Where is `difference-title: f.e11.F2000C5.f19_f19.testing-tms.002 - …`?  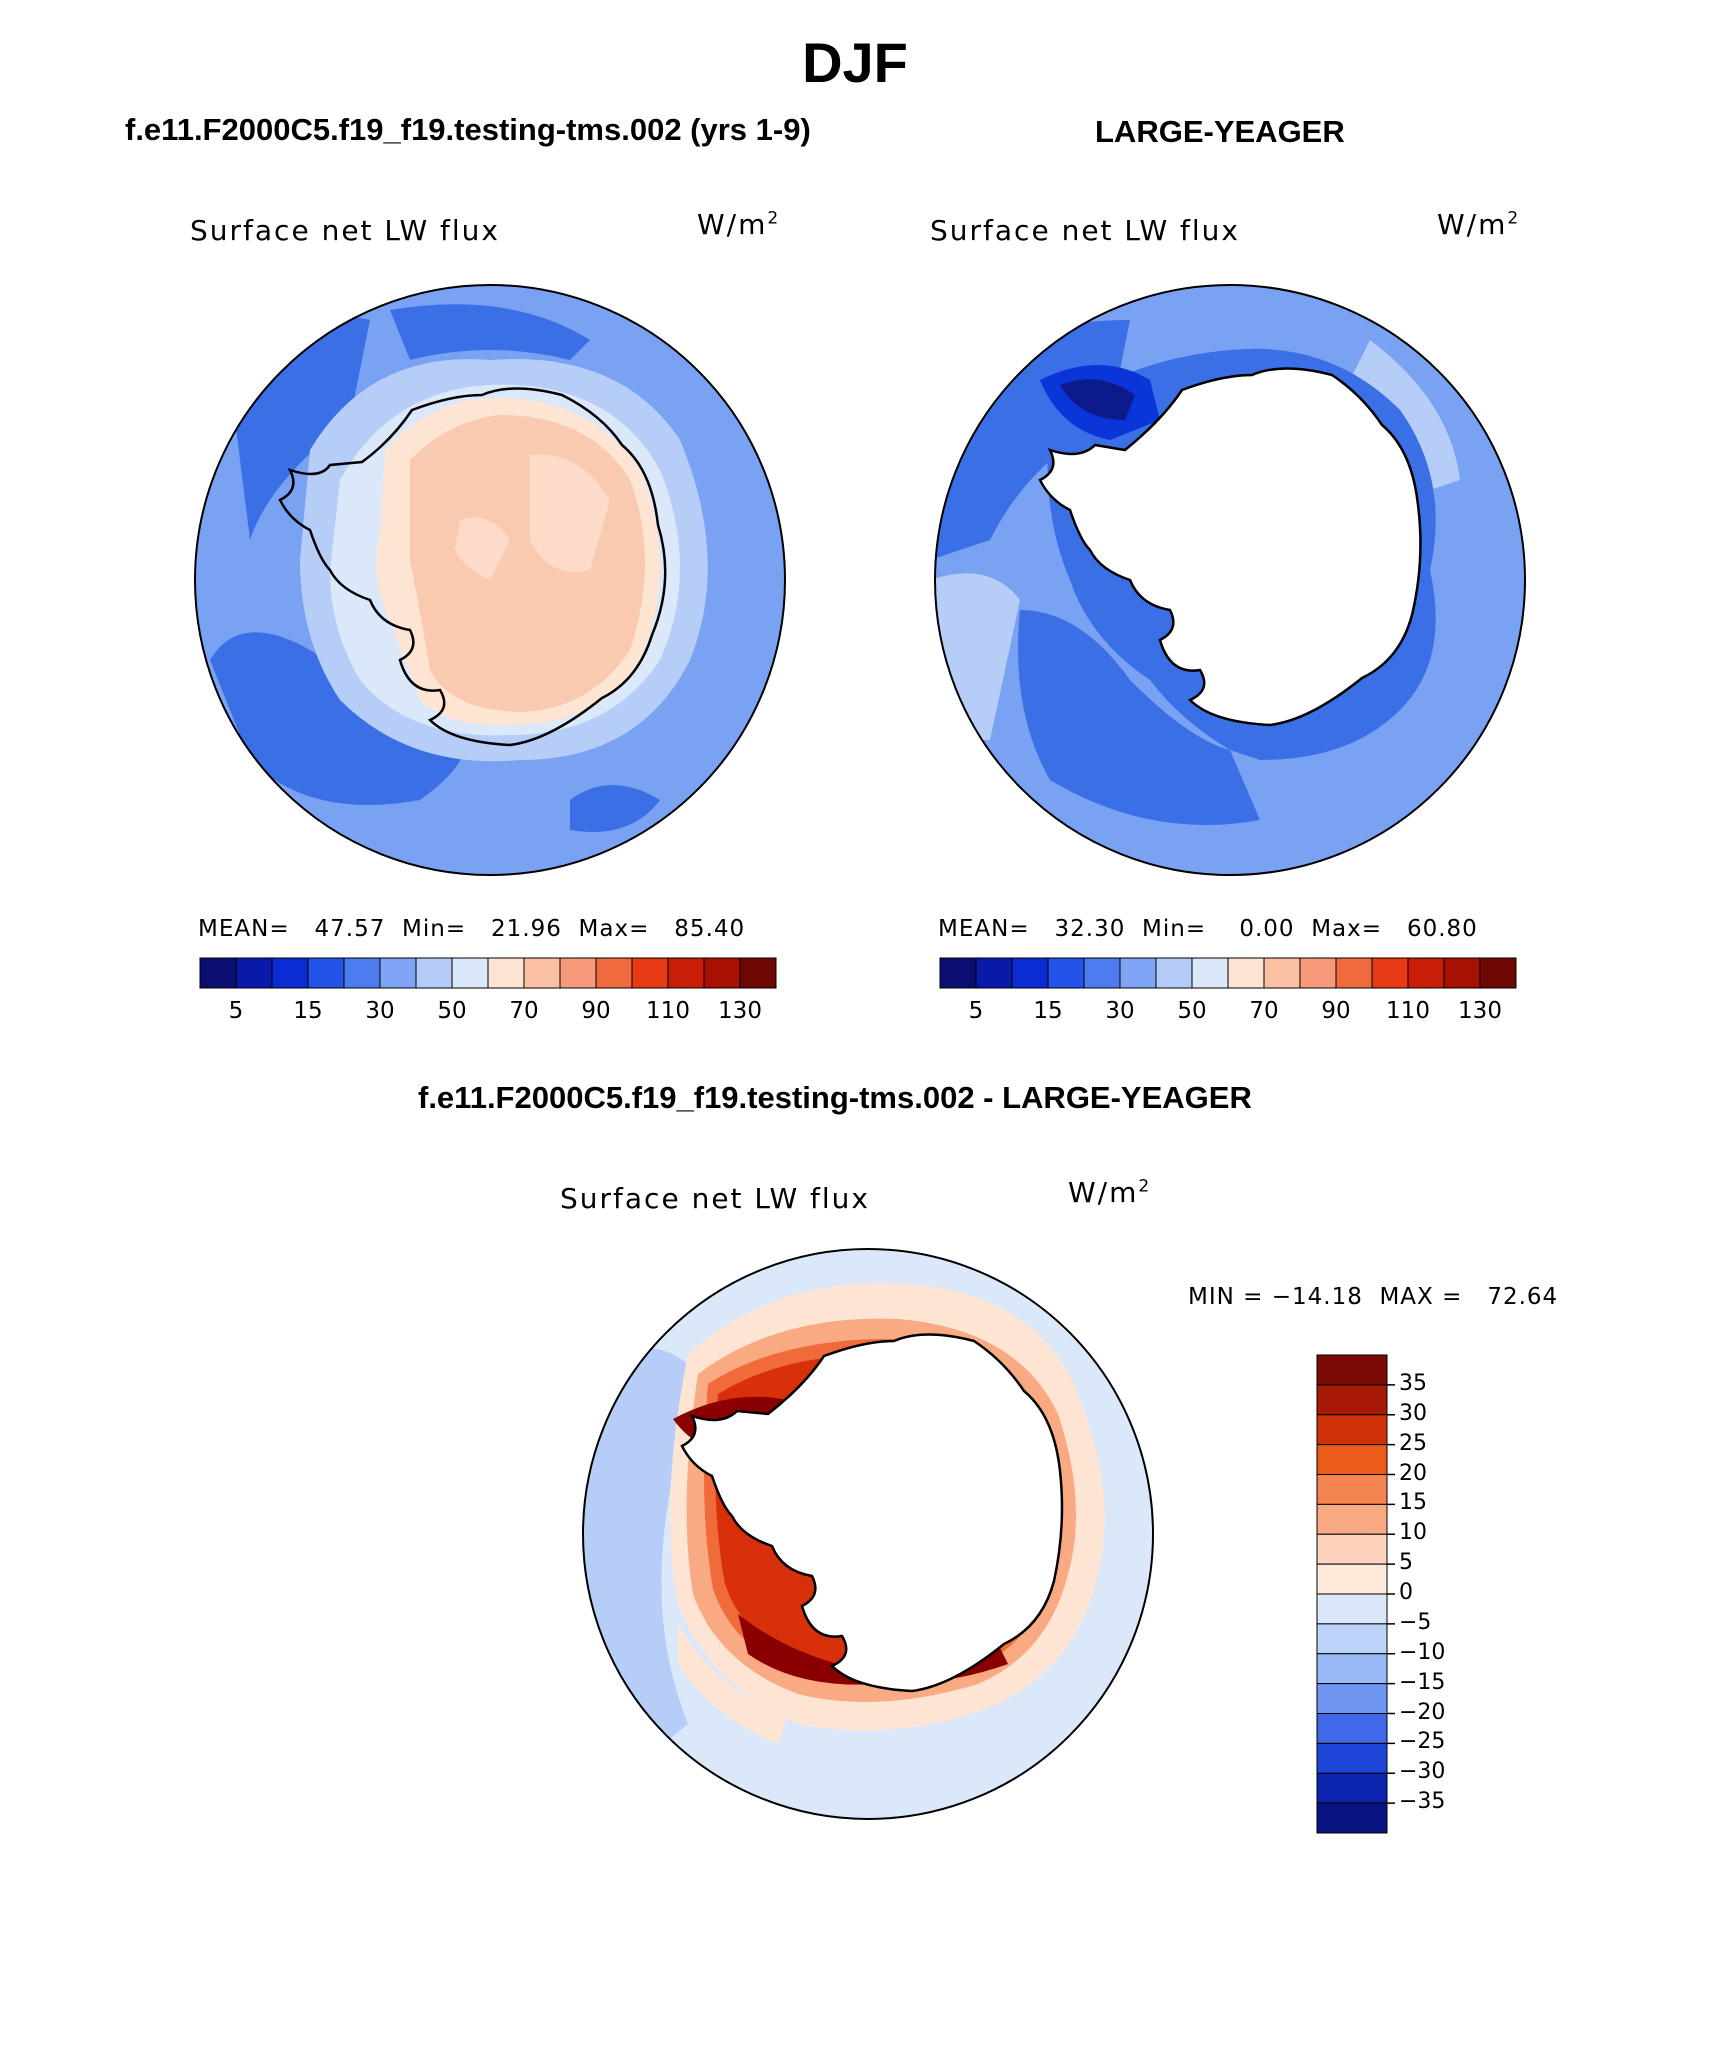
difference-title: f.e11.F2000C5.f19_f19.testing-tms.002 - … is located at coordinates (835, 1097).